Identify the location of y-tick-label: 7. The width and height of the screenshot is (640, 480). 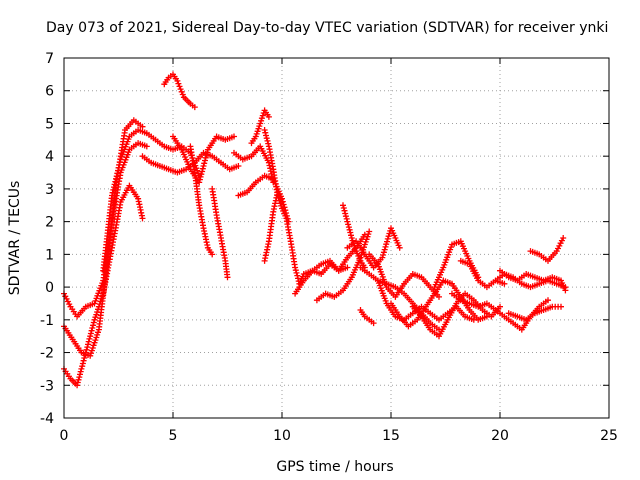
(49, 59).